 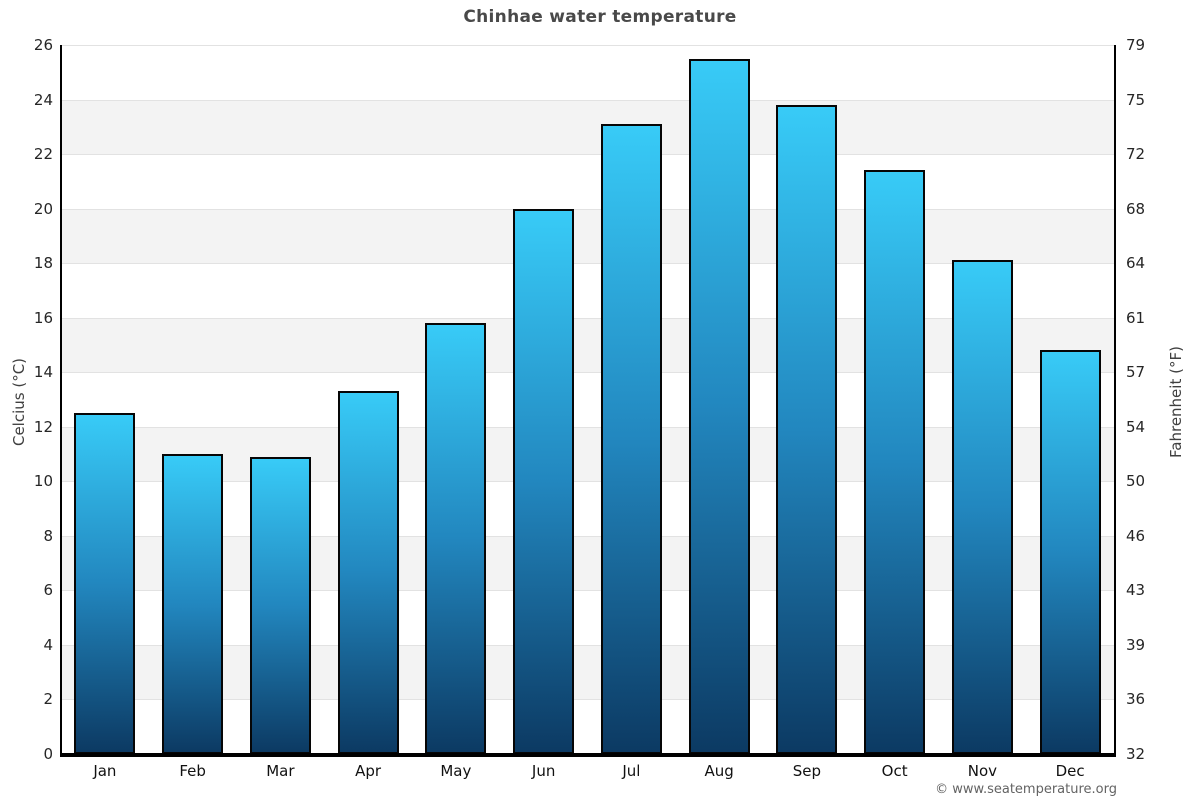 I want to click on bar-oct, so click(x=895, y=462).